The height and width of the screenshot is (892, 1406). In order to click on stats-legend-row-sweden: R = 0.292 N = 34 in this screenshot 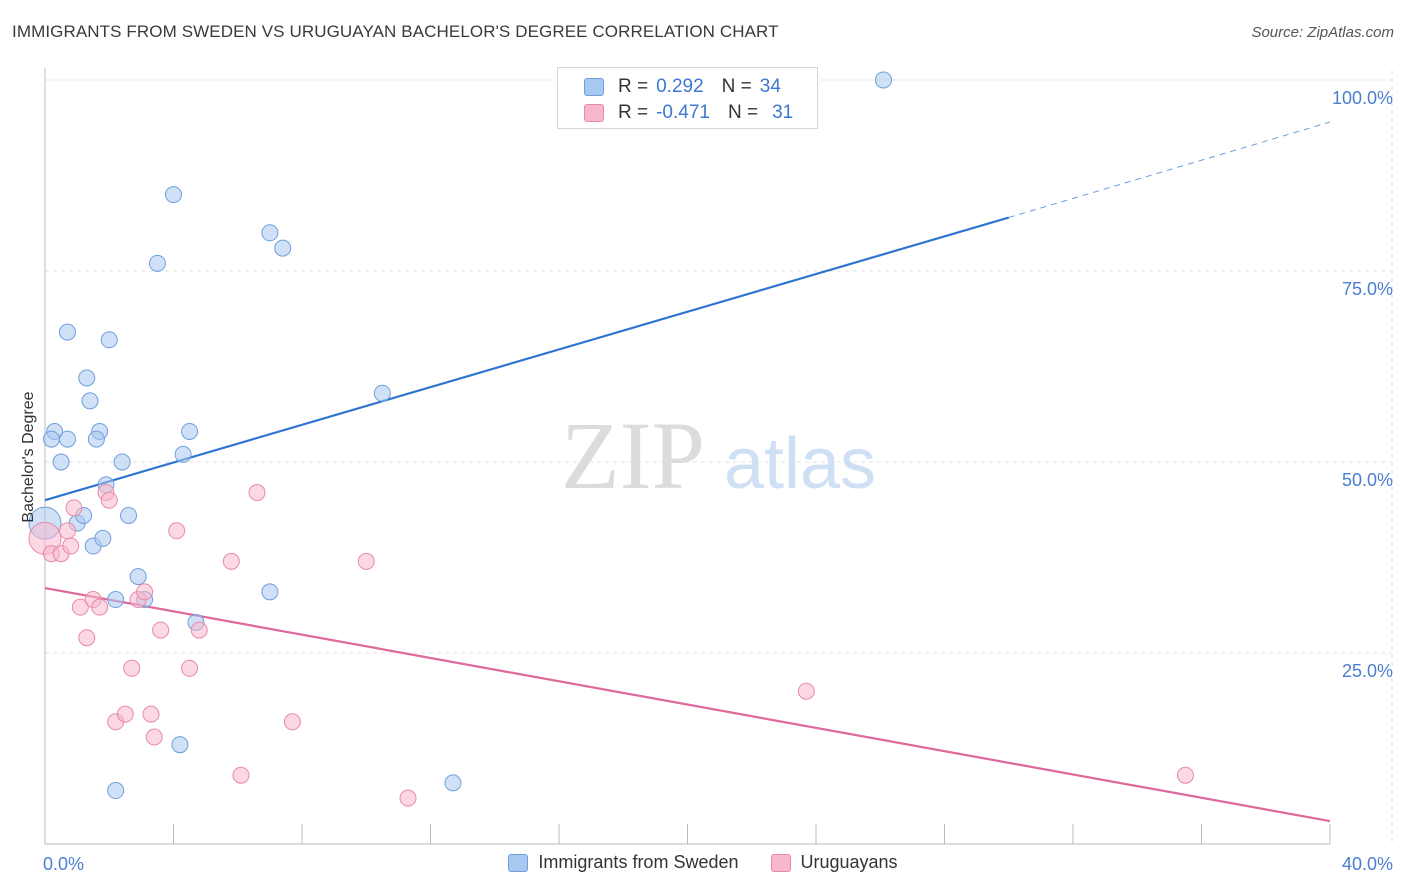, I will do `click(682, 87)`.